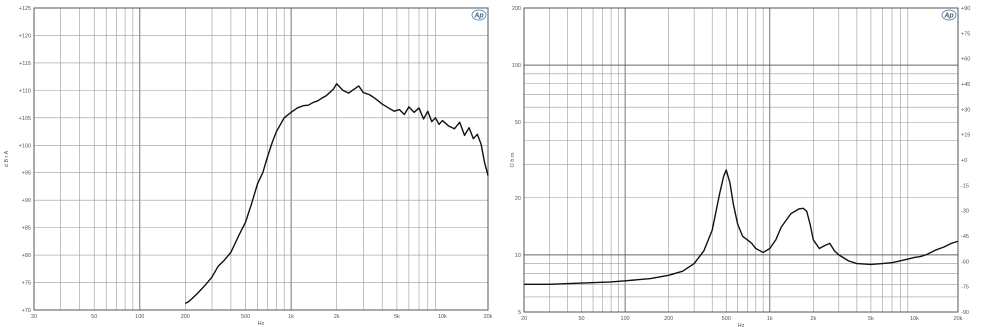 The width and height of the screenshot is (981, 327). What do you see at coordinates (965, 237) in the screenshot?
I see `y-right-tick-label: -45` at bounding box center [965, 237].